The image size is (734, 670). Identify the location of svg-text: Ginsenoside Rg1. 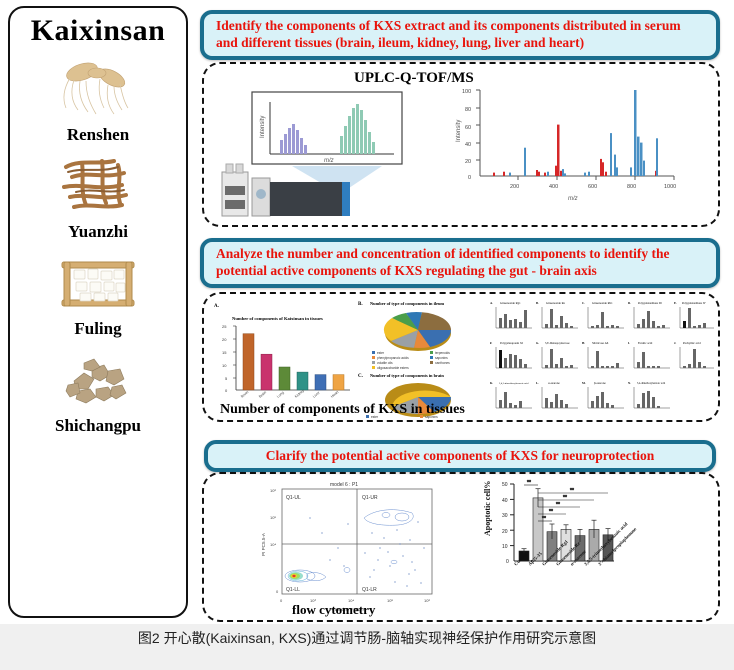
(510, 303).